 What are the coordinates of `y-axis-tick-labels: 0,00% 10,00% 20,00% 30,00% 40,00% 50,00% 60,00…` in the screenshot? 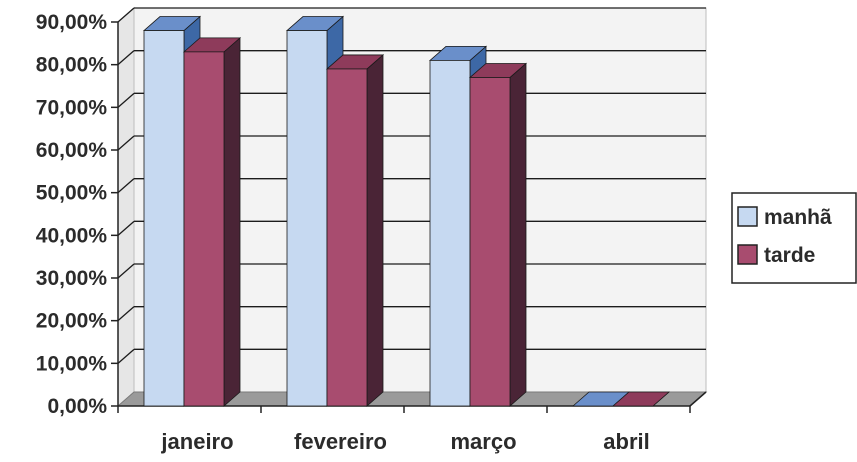 It's located at (72, 214).